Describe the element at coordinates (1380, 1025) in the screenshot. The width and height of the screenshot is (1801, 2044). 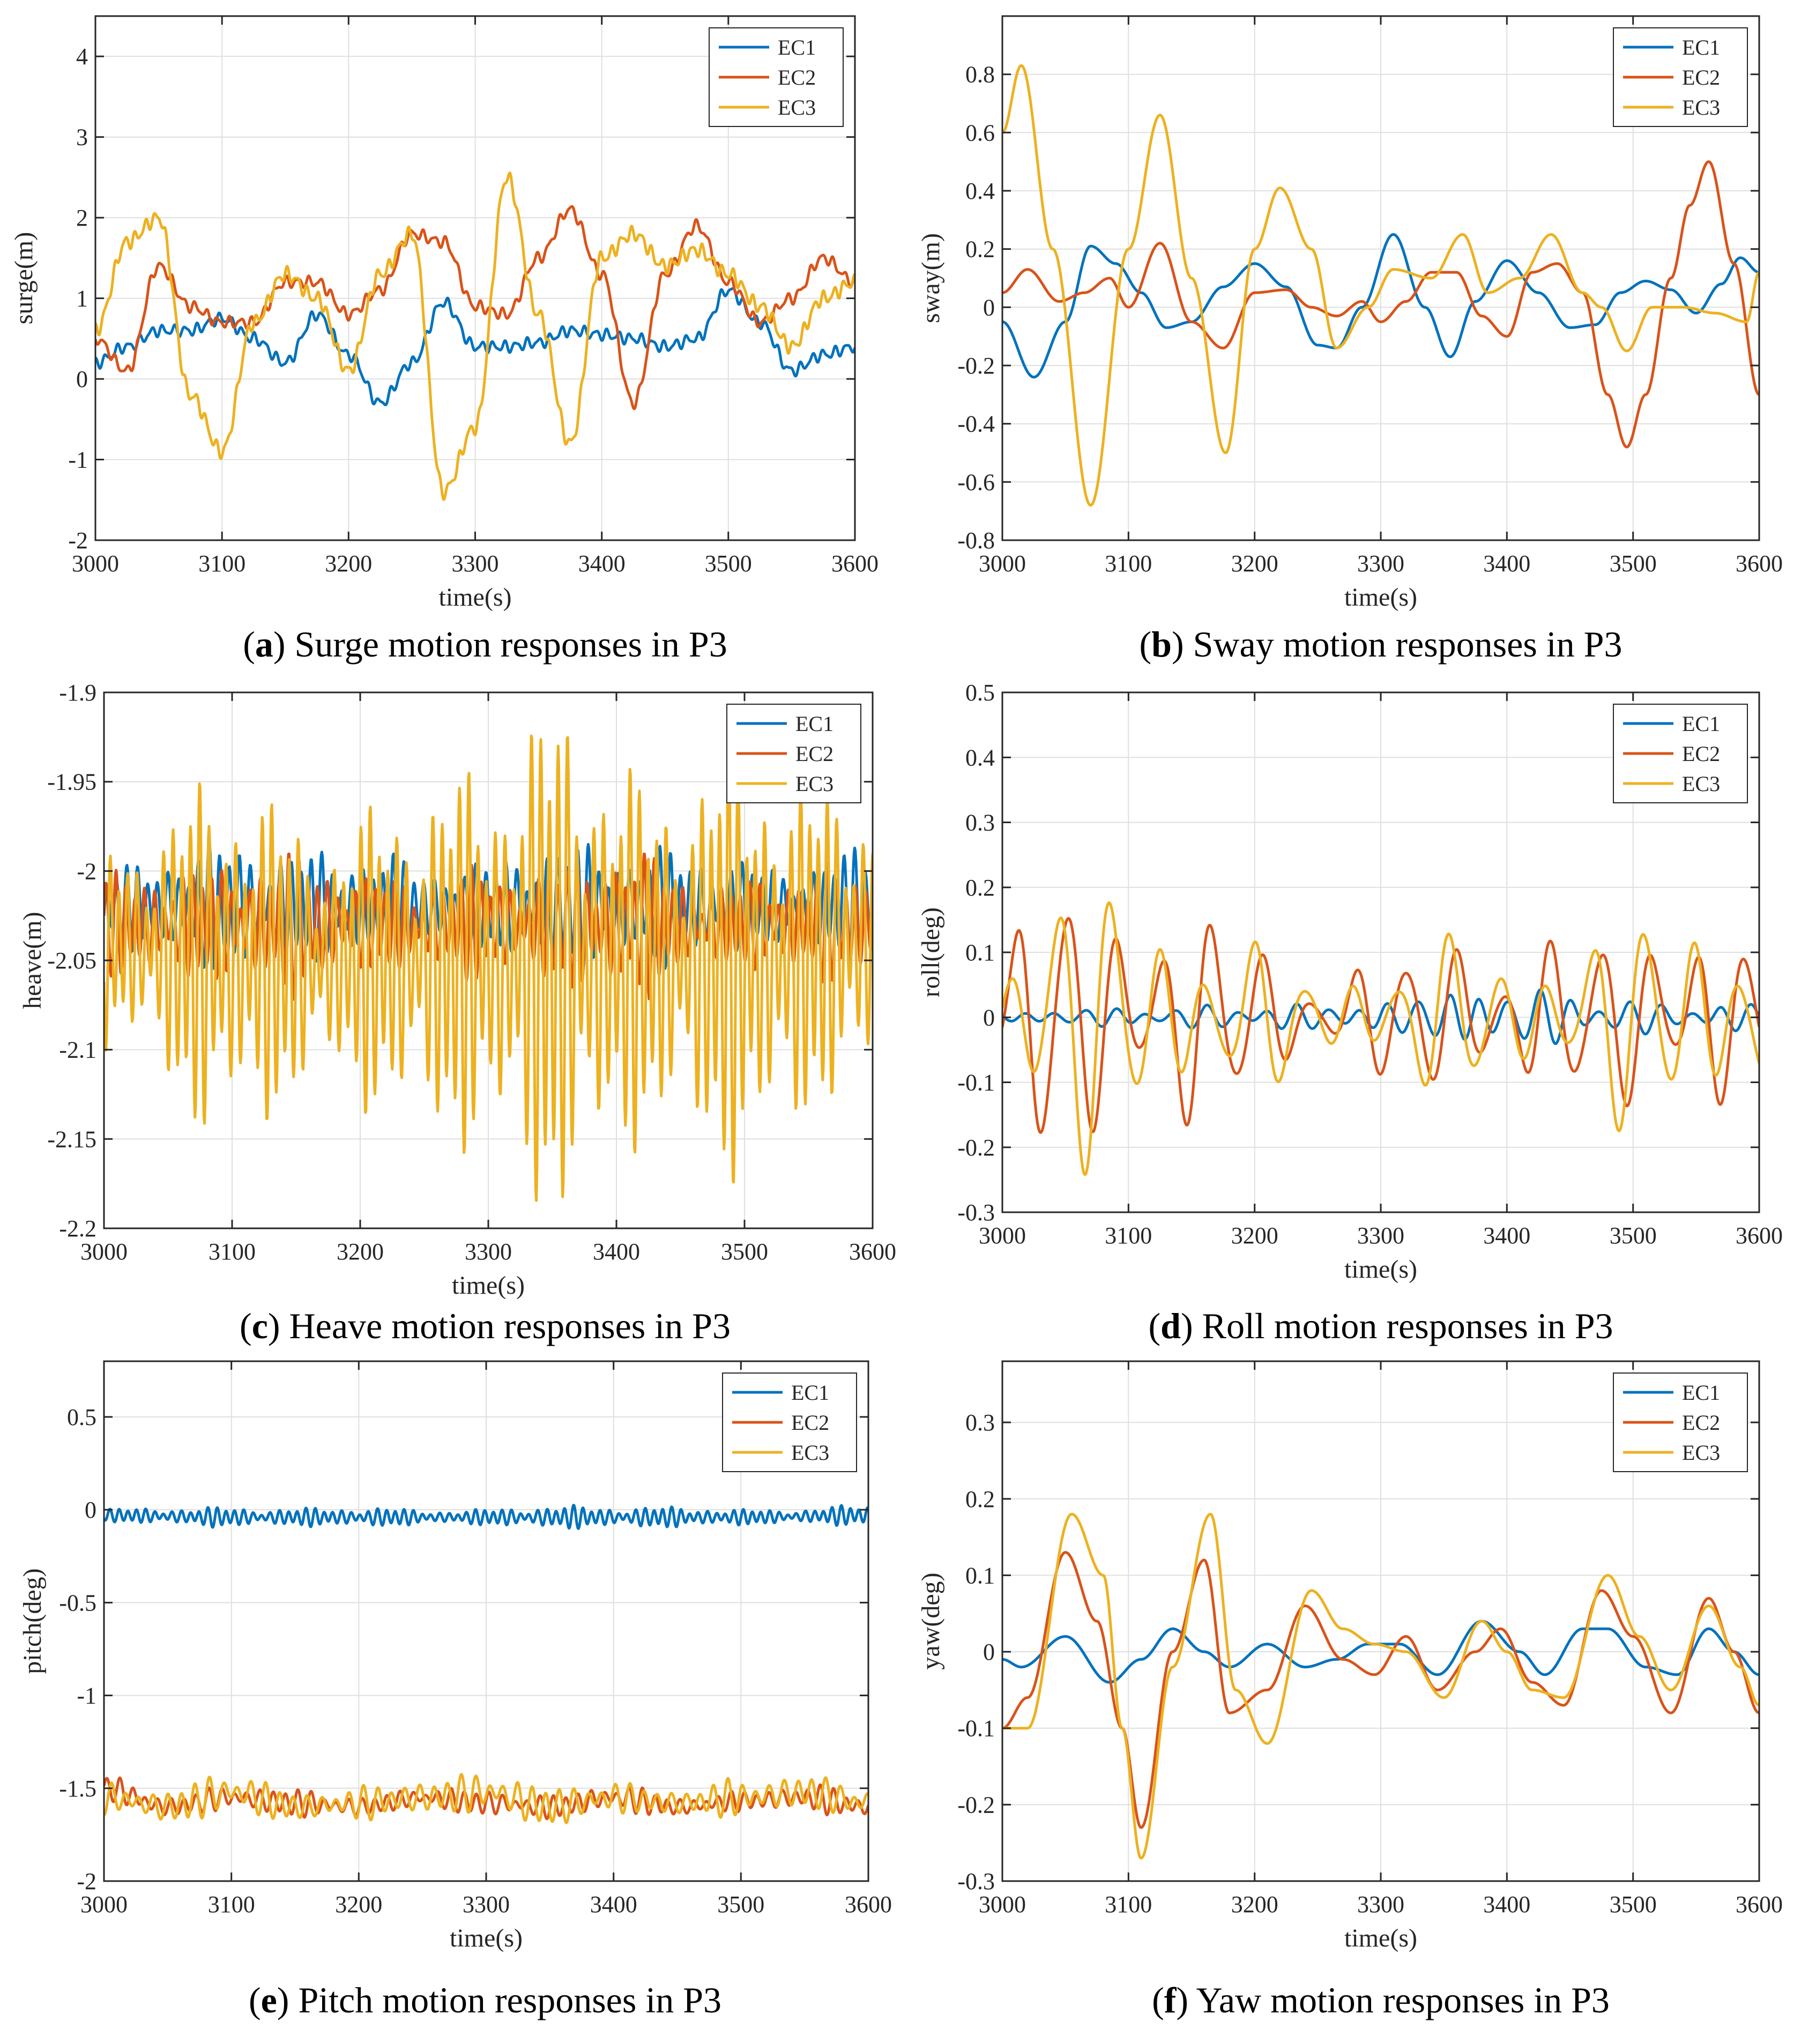
I see `series-line-ec2` at that location.